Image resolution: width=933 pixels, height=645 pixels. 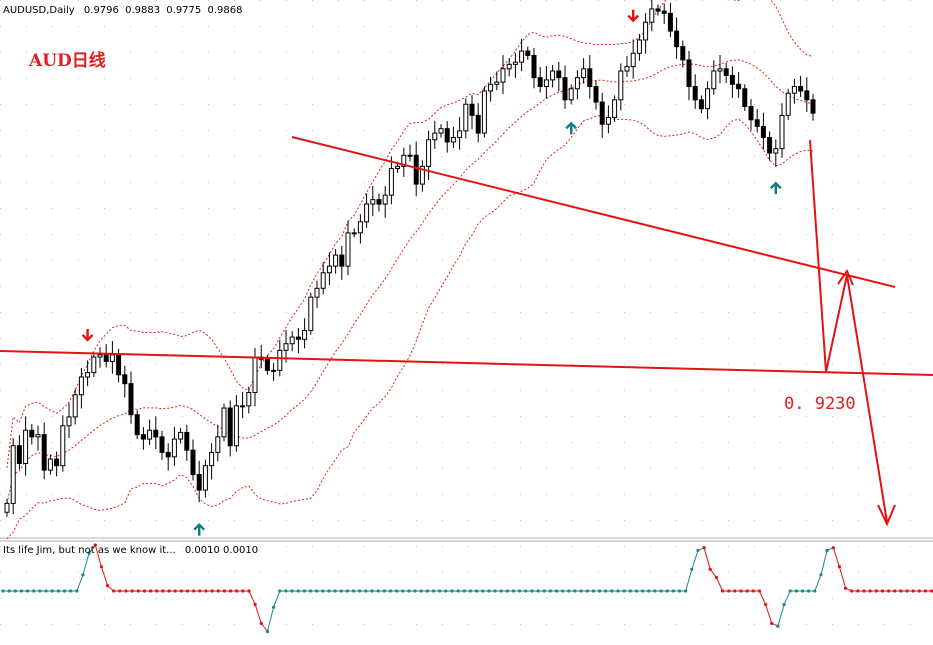 I want to click on forecast-path, so click(x=848, y=331).